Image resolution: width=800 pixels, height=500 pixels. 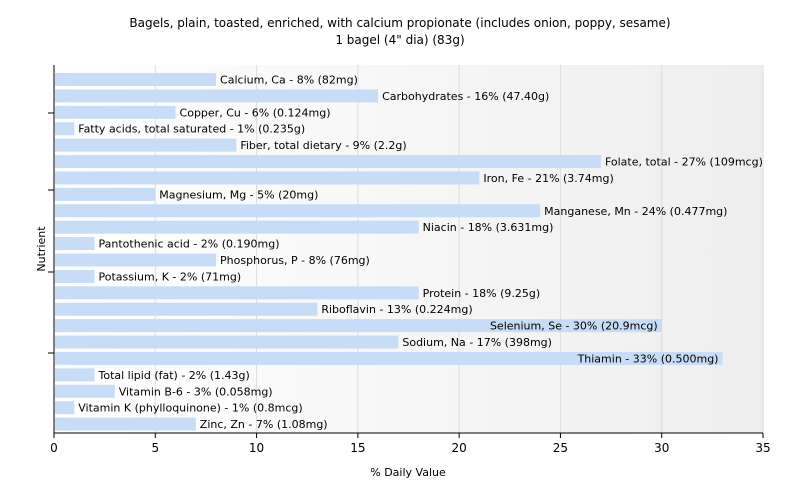 I want to click on bar-label: Iron, Fe - 21% (3.74mg), so click(x=548, y=178).